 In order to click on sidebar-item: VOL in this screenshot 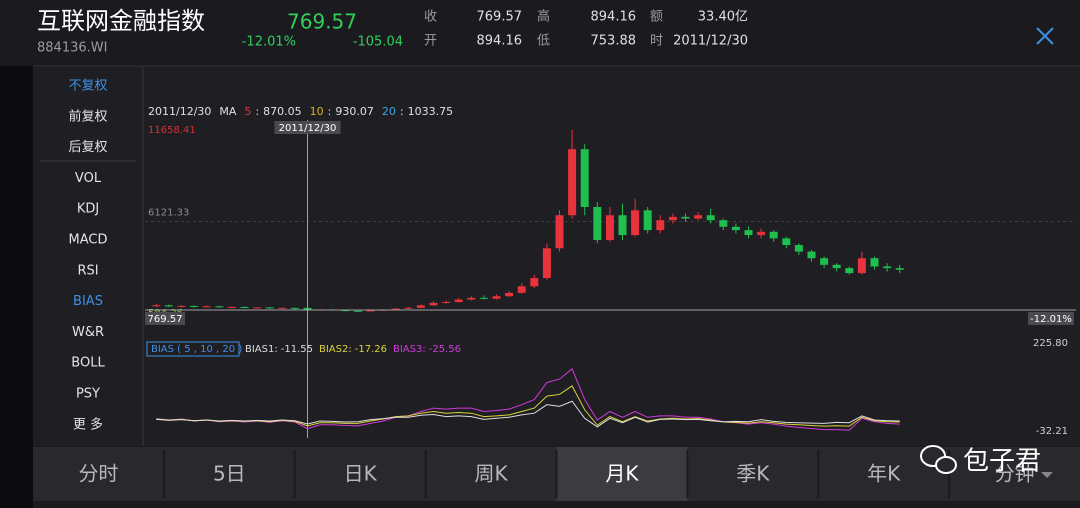, I will do `click(88, 178)`.